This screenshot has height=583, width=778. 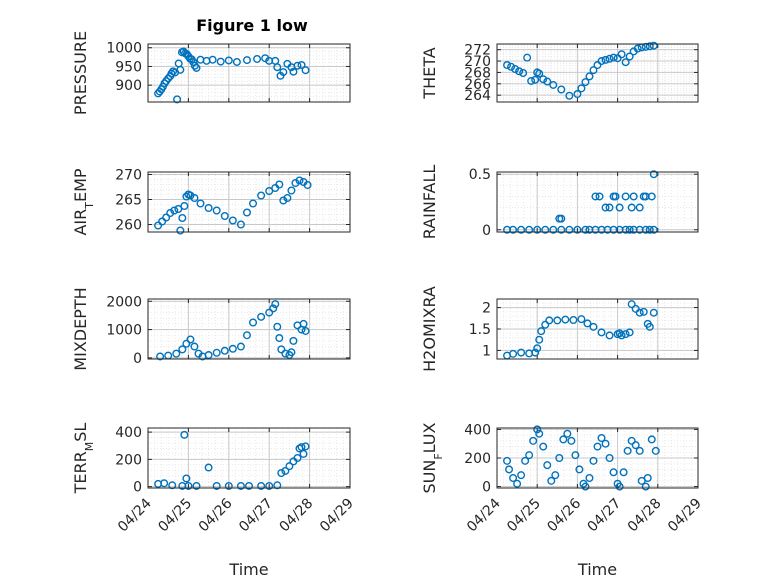 What do you see at coordinates (128, 67) in the screenshot?
I see `y-tick-label: 950` at bounding box center [128, 67].